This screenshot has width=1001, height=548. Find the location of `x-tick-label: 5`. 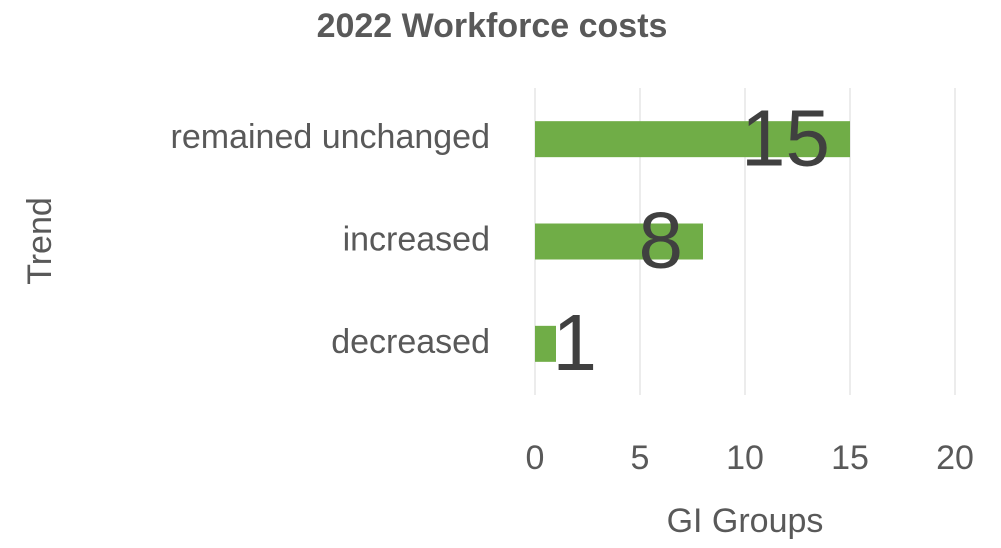

x-tick-label: 5 is located at coordinates (640, 458).